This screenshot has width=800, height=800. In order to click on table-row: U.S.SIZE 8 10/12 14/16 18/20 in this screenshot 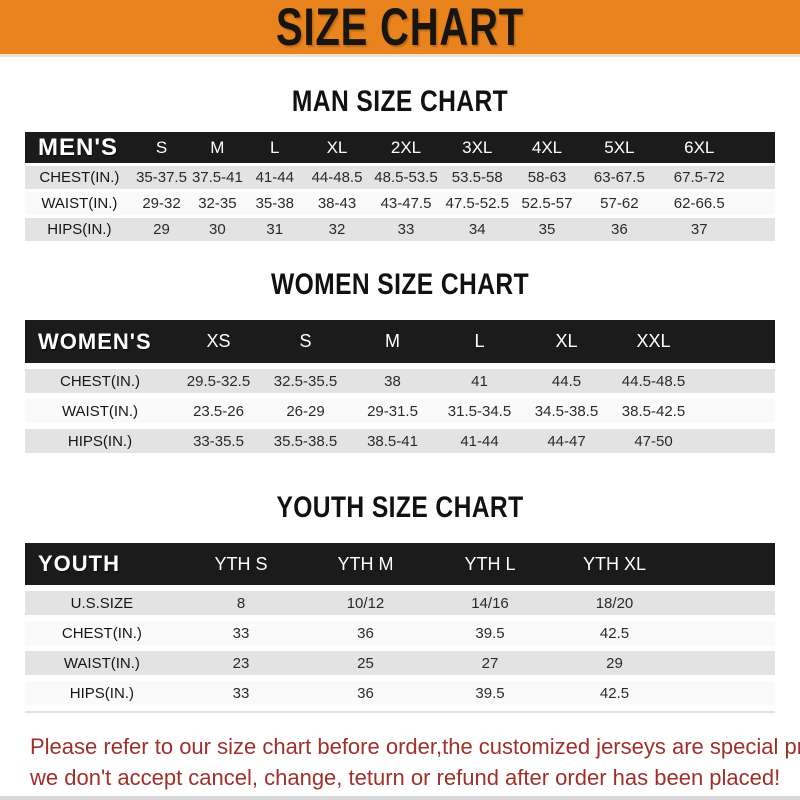, I will do `click(400, 603)`.